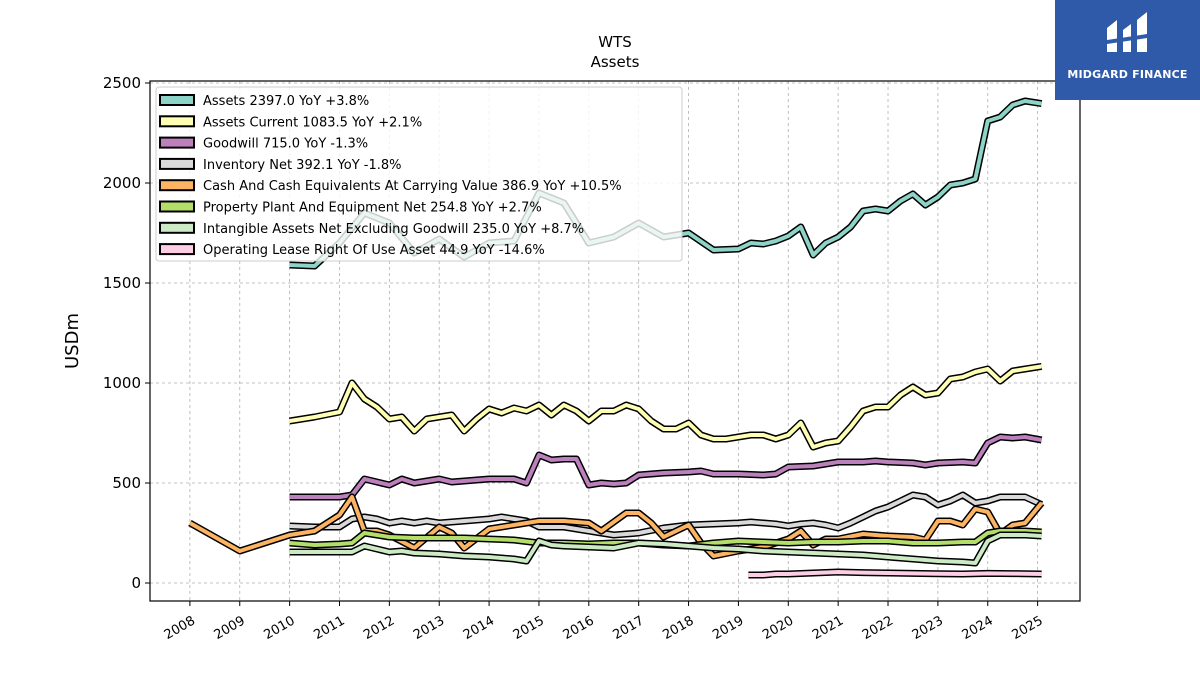 The width and height of the screenshot is (1200, 675). What do you see at coordinates (1127, 74) in the screenshot?
I see `logo-text: MIDGARD FINANCE` at bounding box center [1127, 74].